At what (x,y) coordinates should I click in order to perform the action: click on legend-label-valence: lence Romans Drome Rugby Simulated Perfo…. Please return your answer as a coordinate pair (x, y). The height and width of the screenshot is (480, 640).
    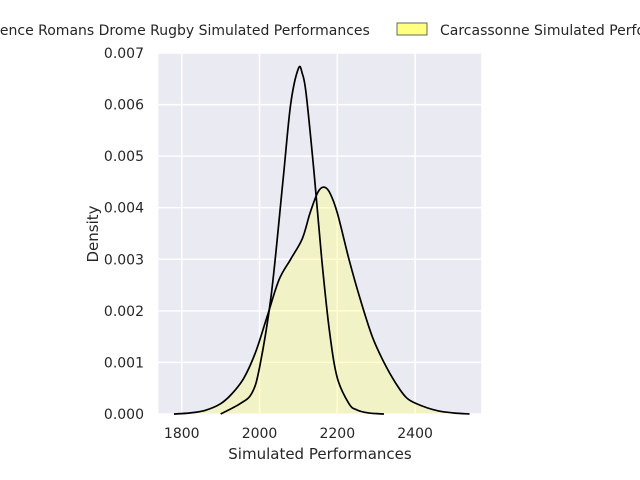
    Looking at the image, I should click on (185, 31).